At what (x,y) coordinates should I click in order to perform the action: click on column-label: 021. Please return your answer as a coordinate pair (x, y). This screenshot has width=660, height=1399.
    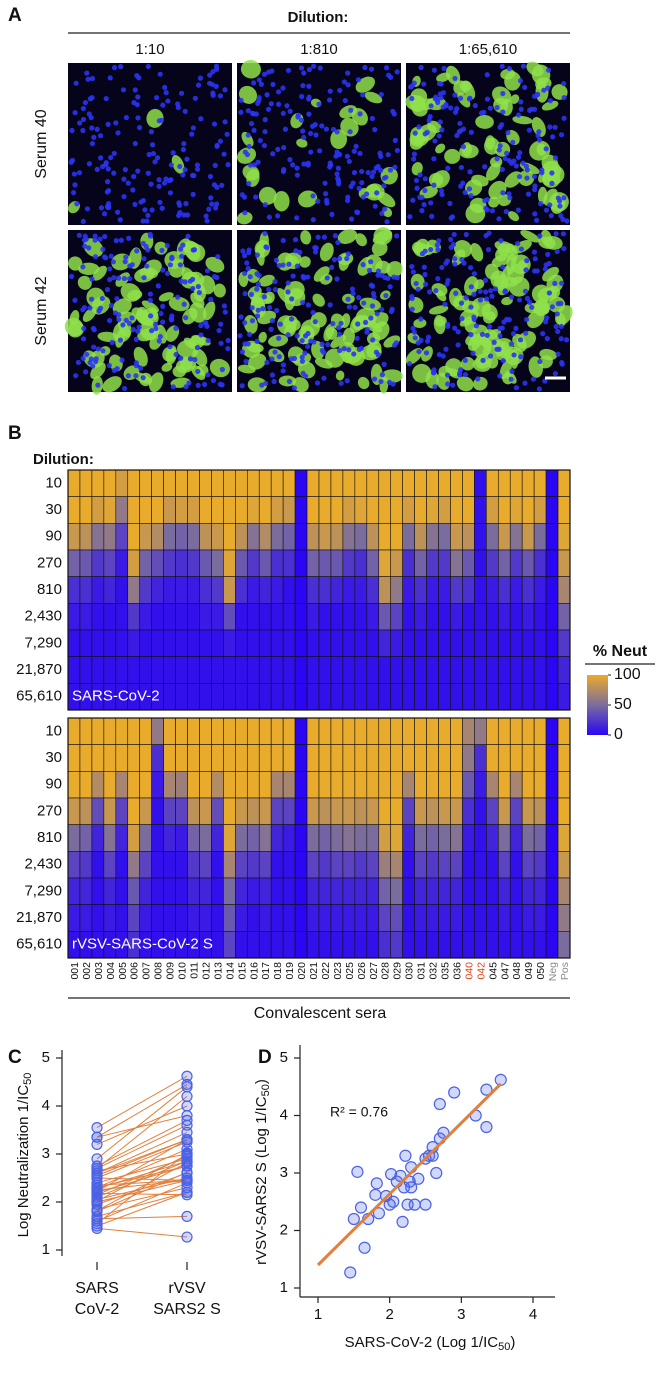
    Looking at the image, I should click on (314, 971).